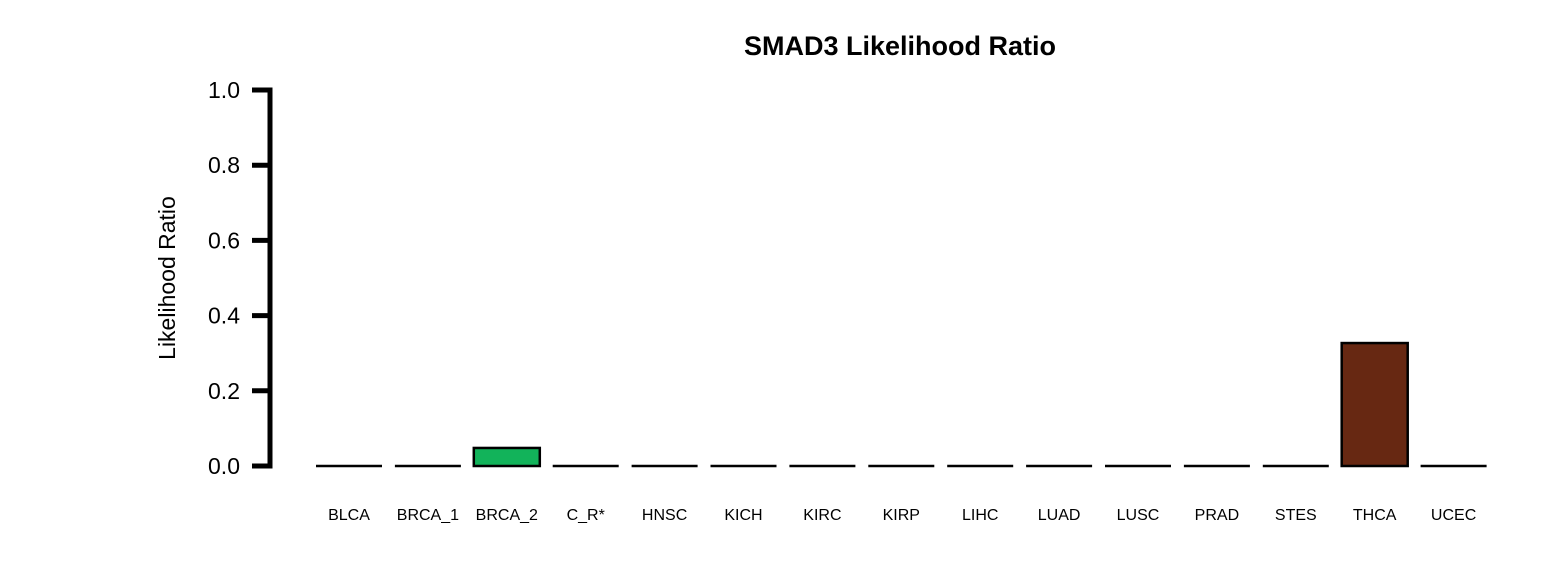  I want to click on x-tick-label: LIHC, so click(980, 515).